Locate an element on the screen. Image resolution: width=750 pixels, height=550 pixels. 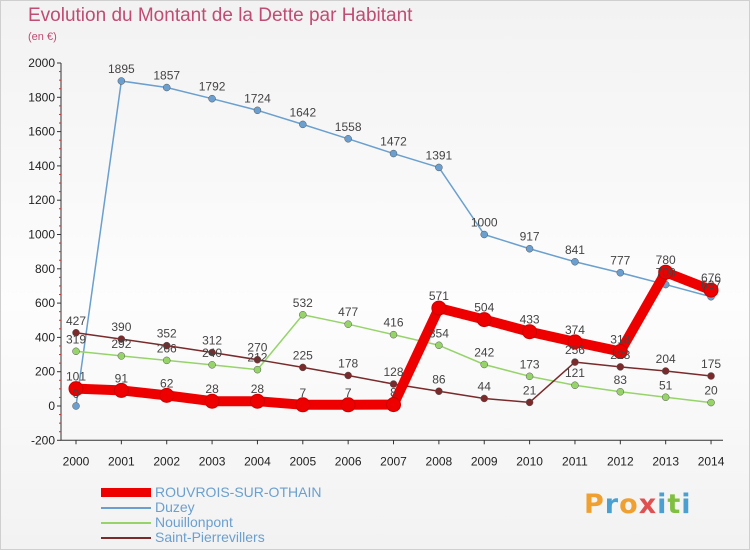
data-label-saint-pierrevillers: 128 is located at coordinates (394, 372).